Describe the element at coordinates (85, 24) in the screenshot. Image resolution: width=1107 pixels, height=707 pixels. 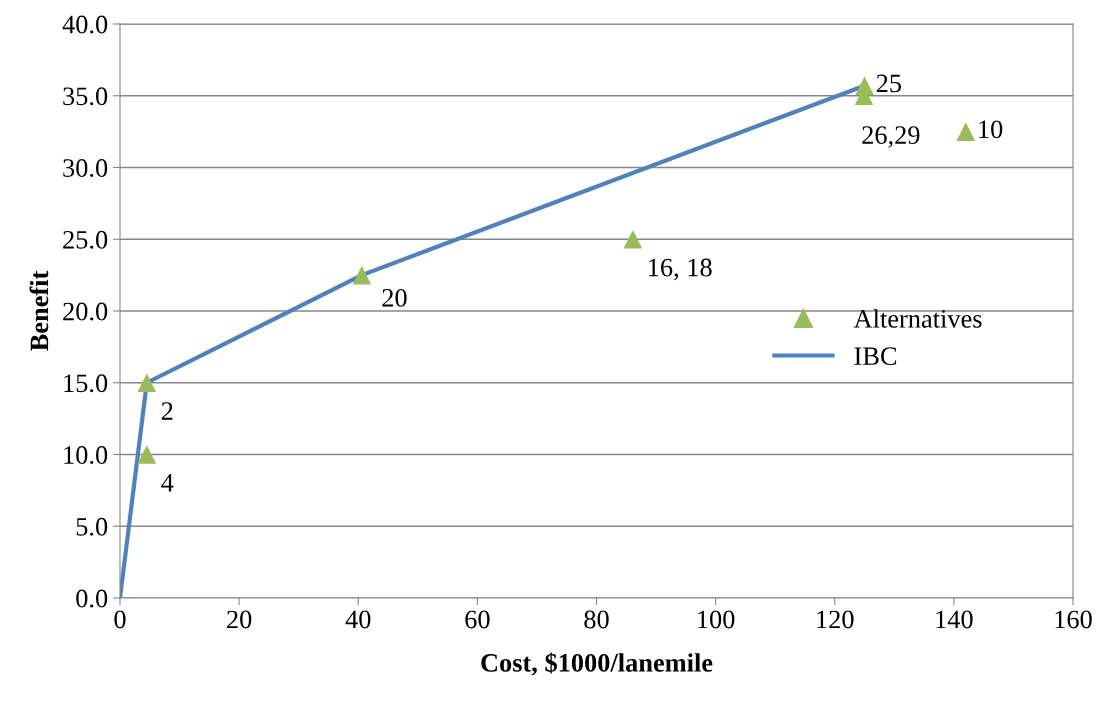
I see `y-tick-label: 40.0` at that location.